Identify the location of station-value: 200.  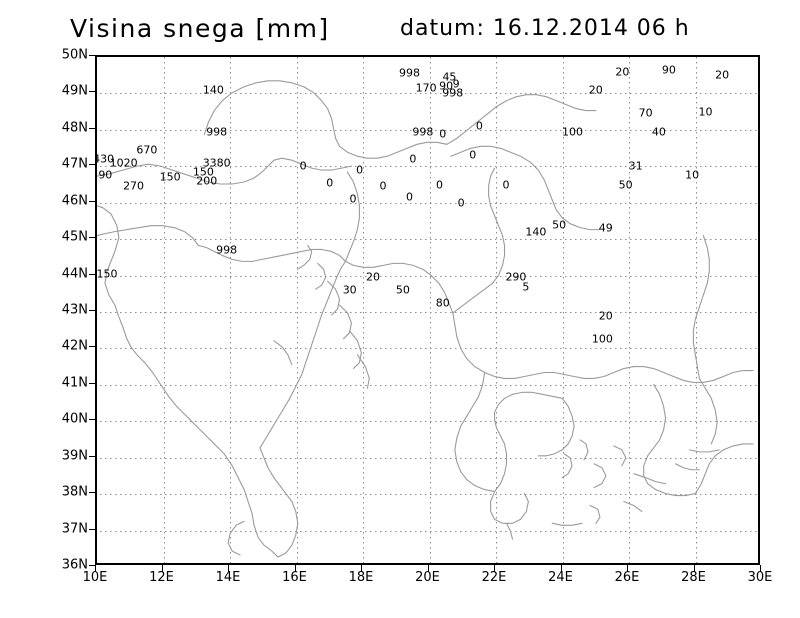
(207, 181).